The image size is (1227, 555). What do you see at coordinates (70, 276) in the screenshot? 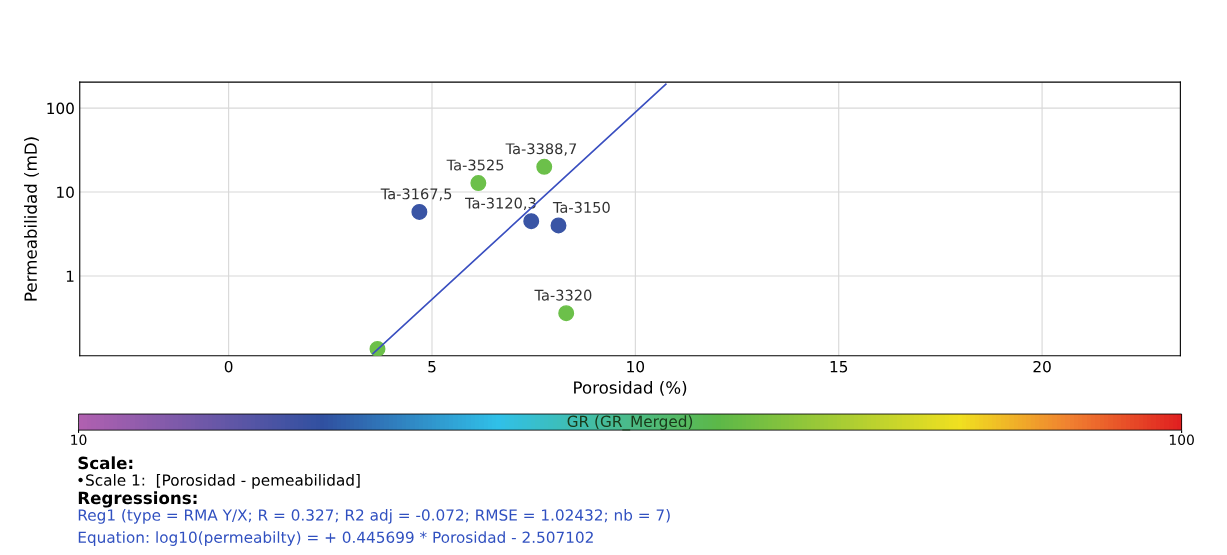
I see `y-tick-label: 1` at bounding box center [70, 276].